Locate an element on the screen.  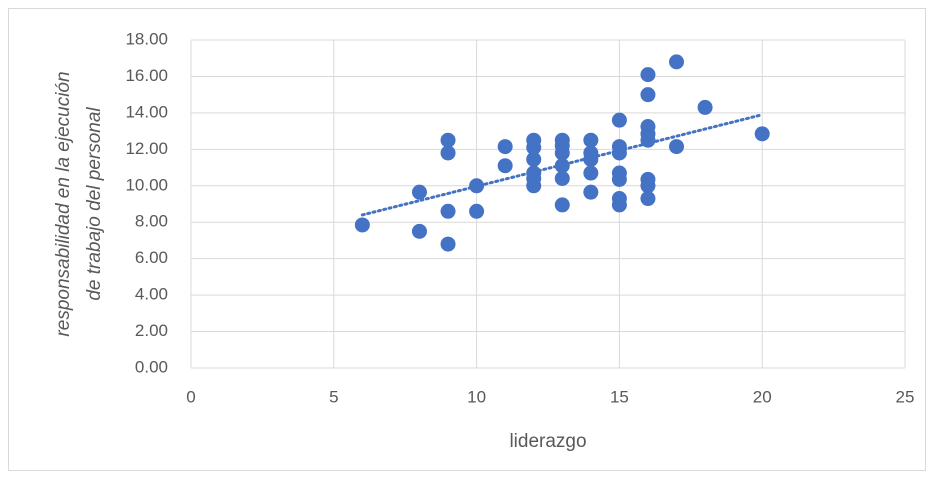
trendline is located at coordinates (562, 165).